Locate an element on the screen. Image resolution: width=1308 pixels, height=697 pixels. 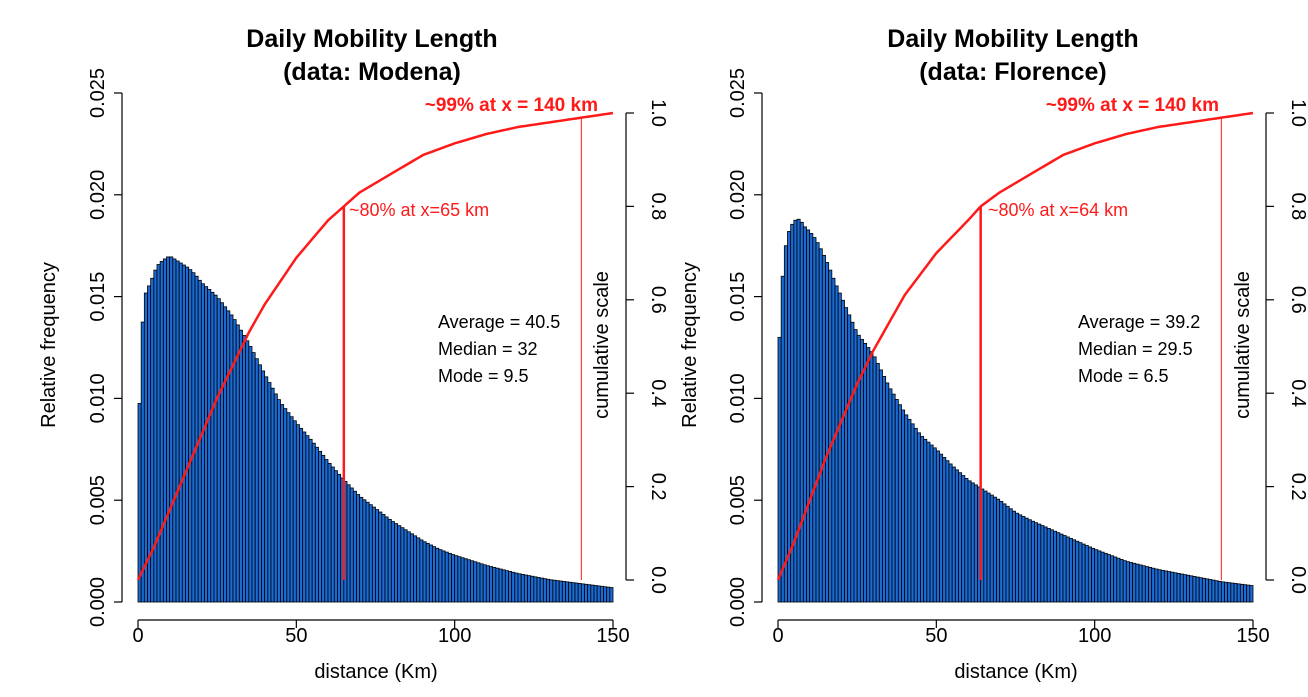
y2-tick-label: 0.6 is located at coordinates (1297, 300).